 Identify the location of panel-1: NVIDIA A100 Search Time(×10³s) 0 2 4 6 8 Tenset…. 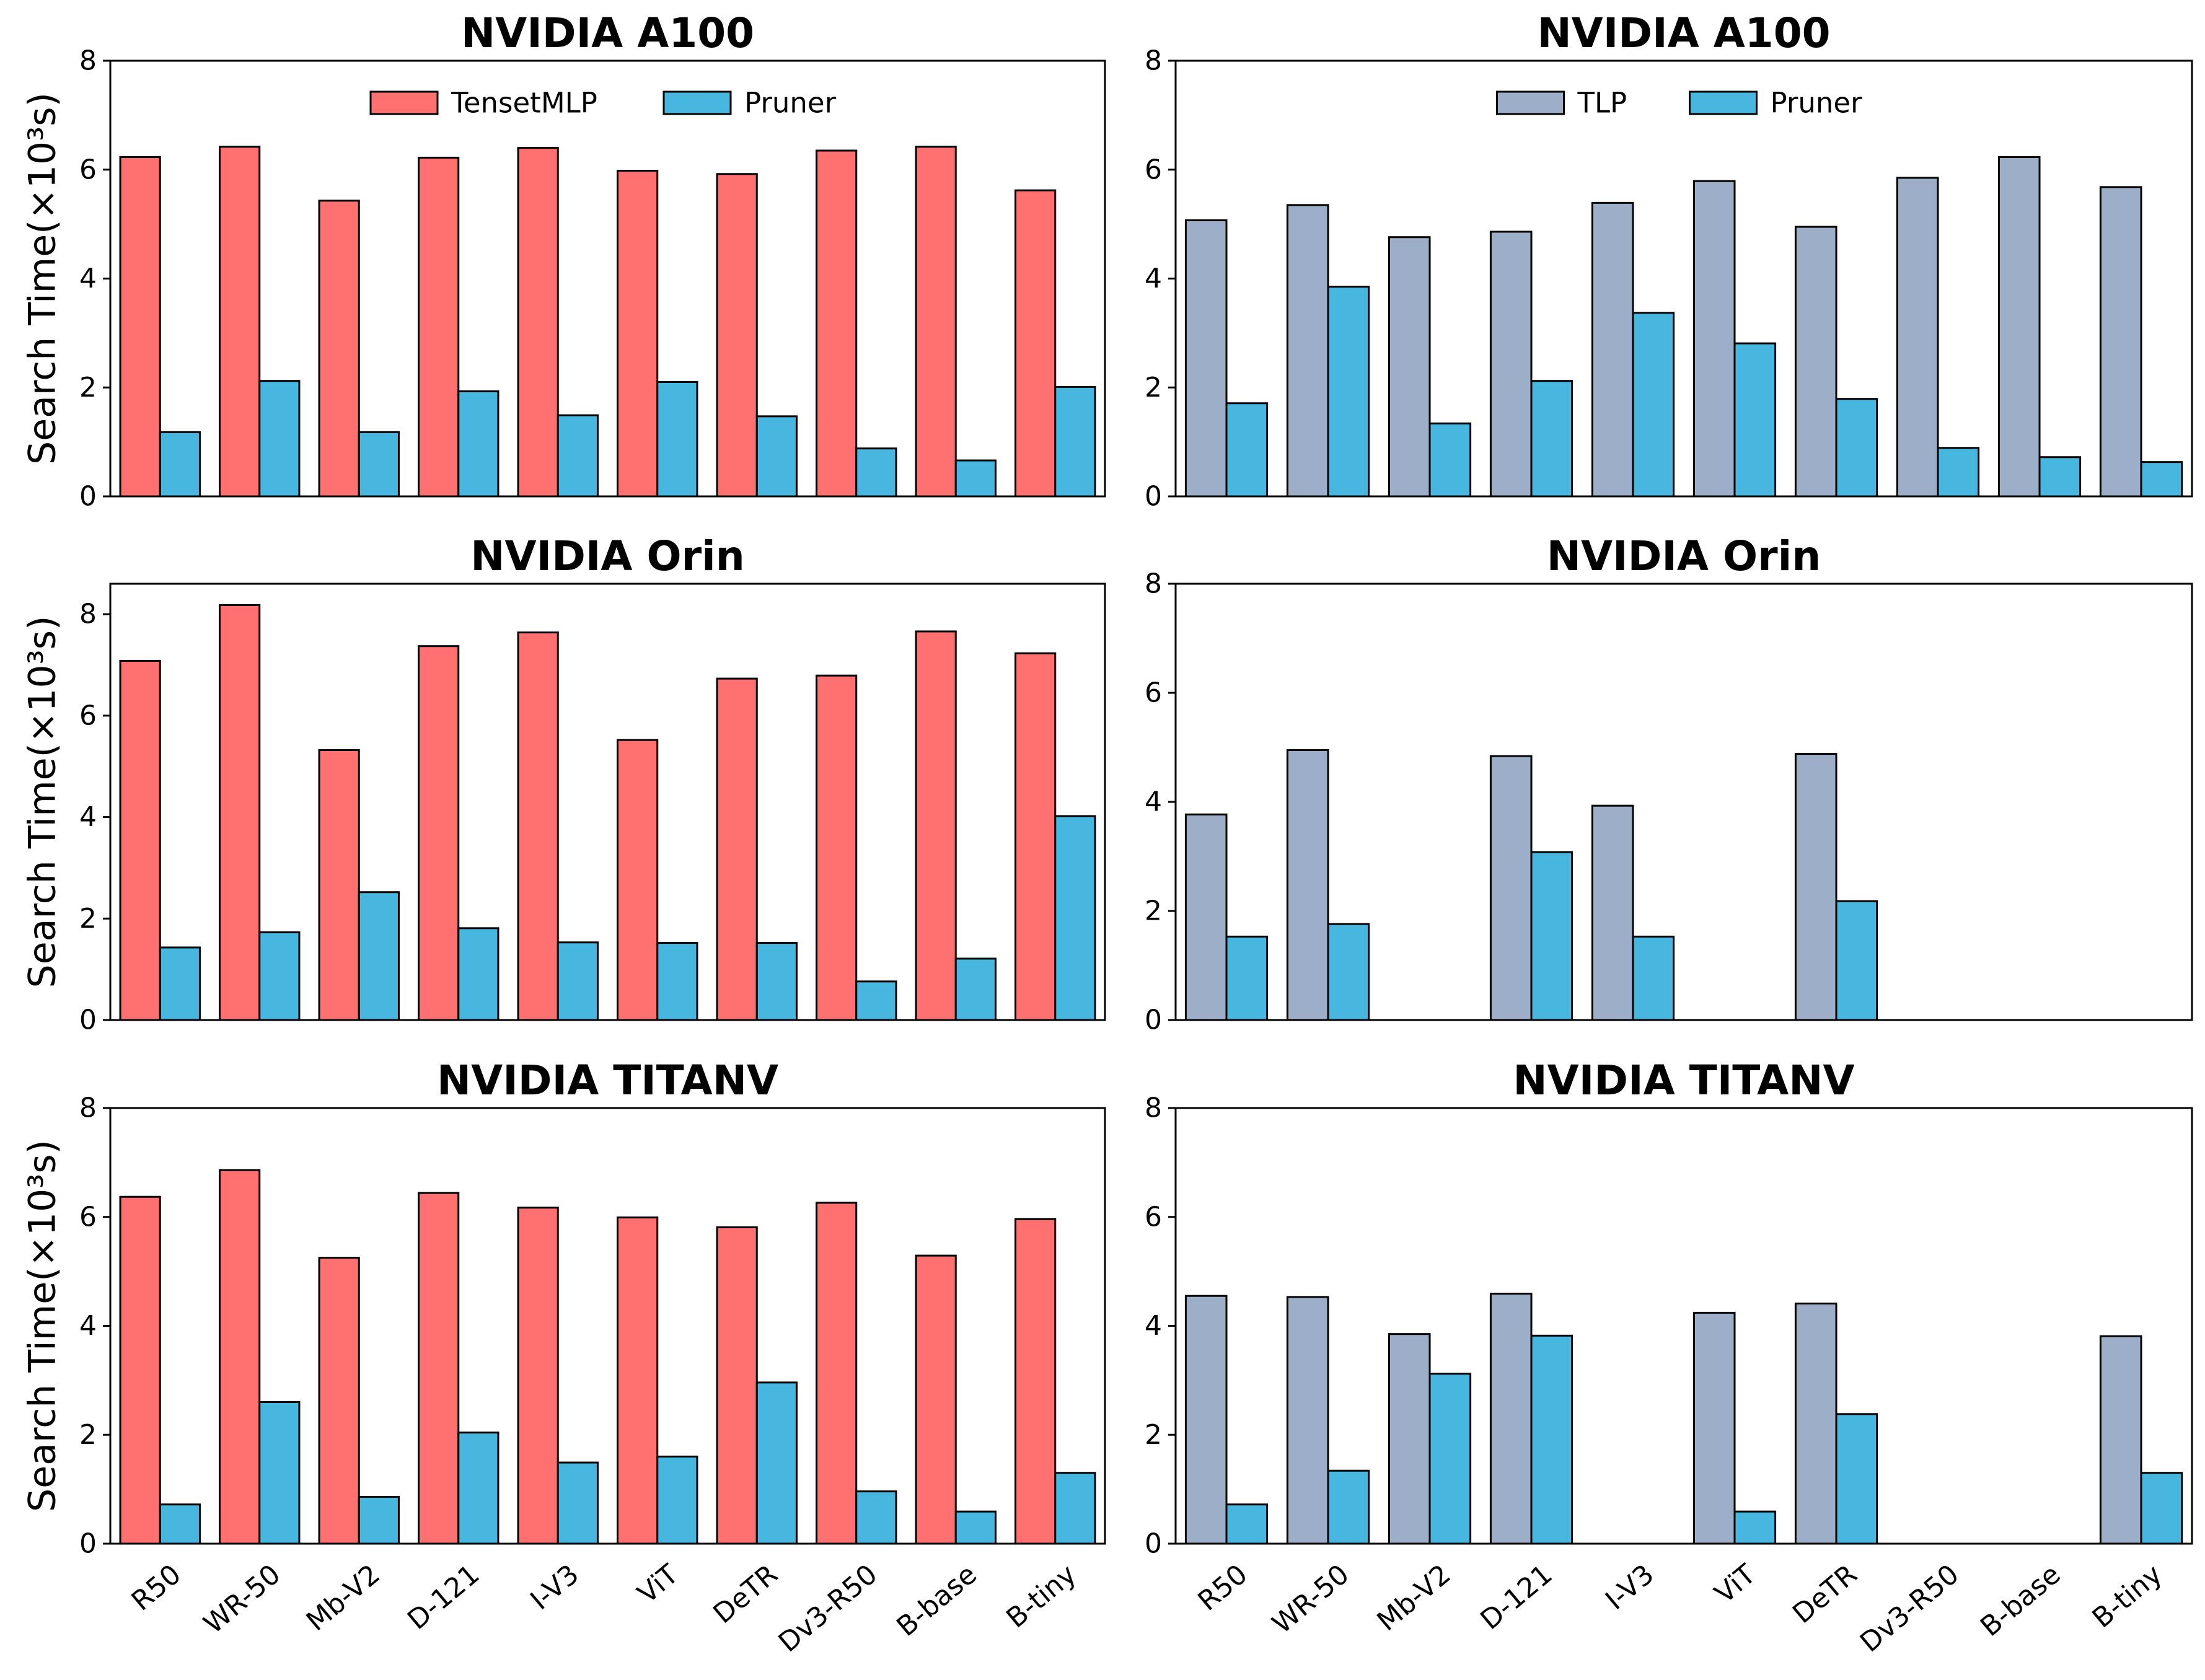
(564, 260).